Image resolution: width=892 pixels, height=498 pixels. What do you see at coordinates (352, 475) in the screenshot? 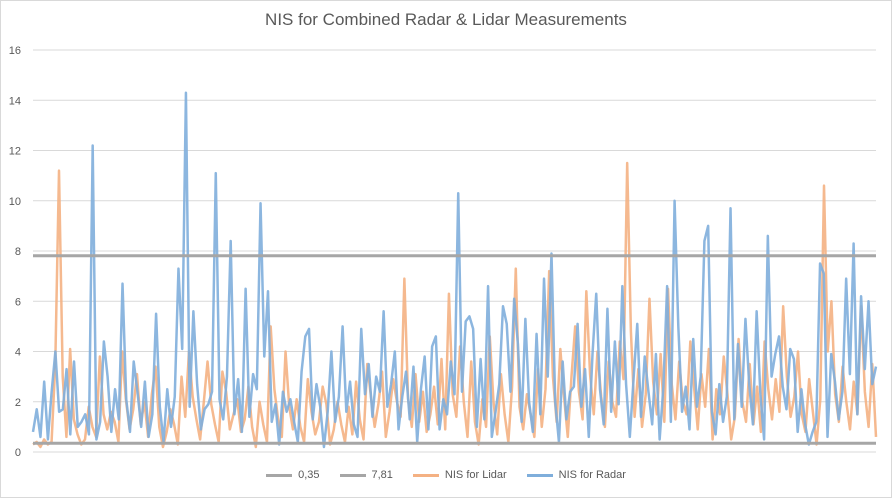
I see `legend-swatch-threshold-high` at bounding box center [352, 475].